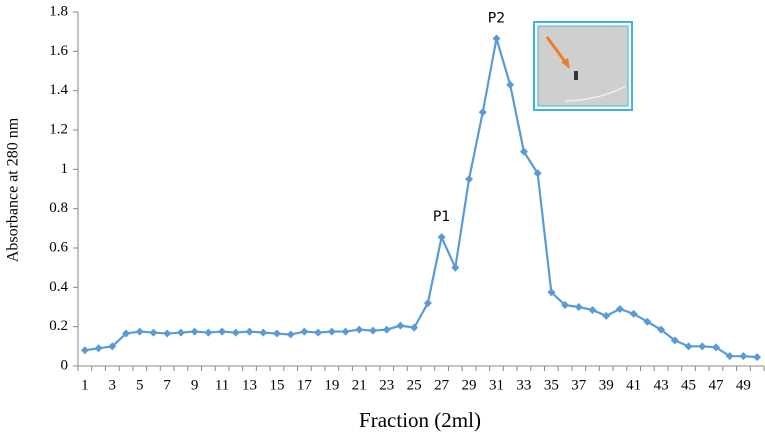 This screenshot has height=437, width=765. What do you see at coordinates (195, 385) in the screenshot?
I see `x-tick-label: 9` at bounding box center [195, 385].